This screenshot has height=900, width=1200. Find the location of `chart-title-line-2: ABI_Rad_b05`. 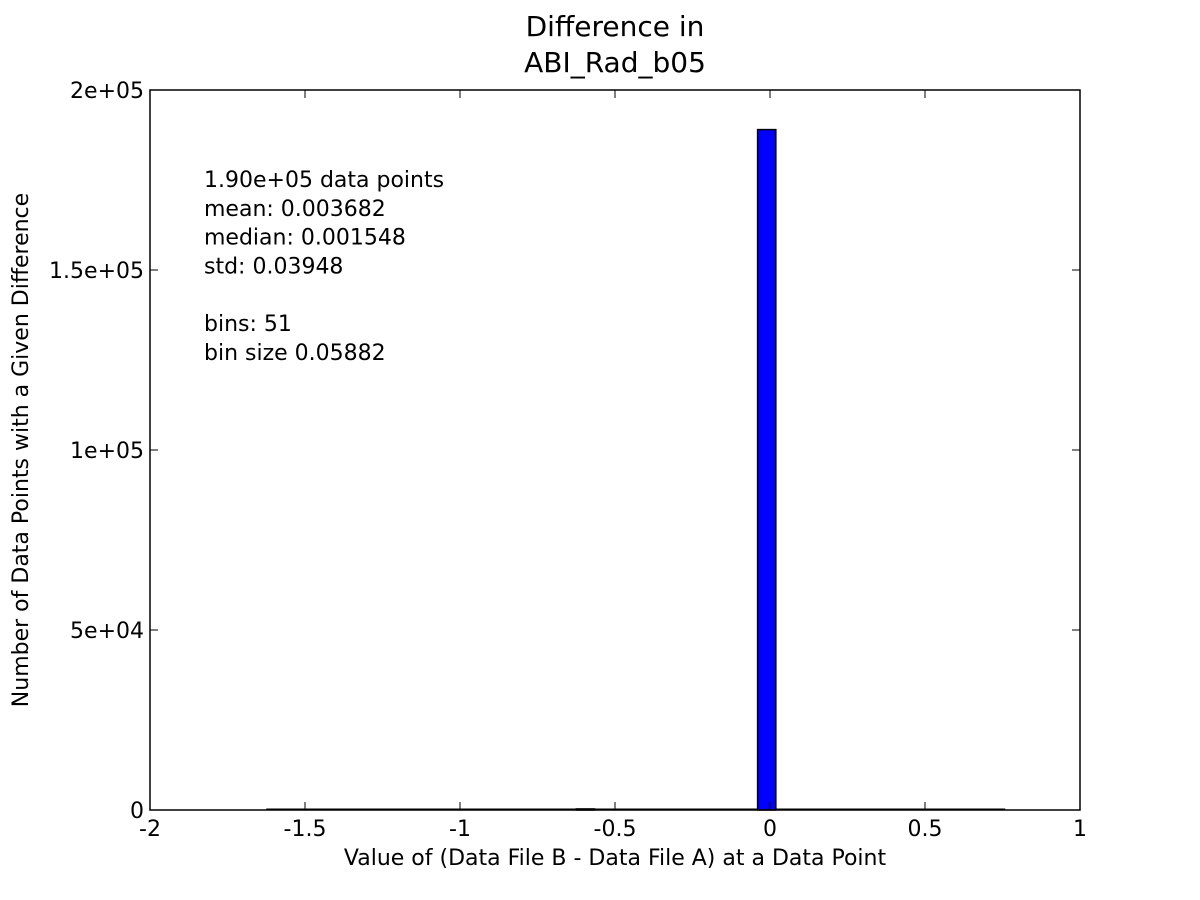

chart-title-line-2: ABI_Rad_b05 is located at coordinates (615, 62).